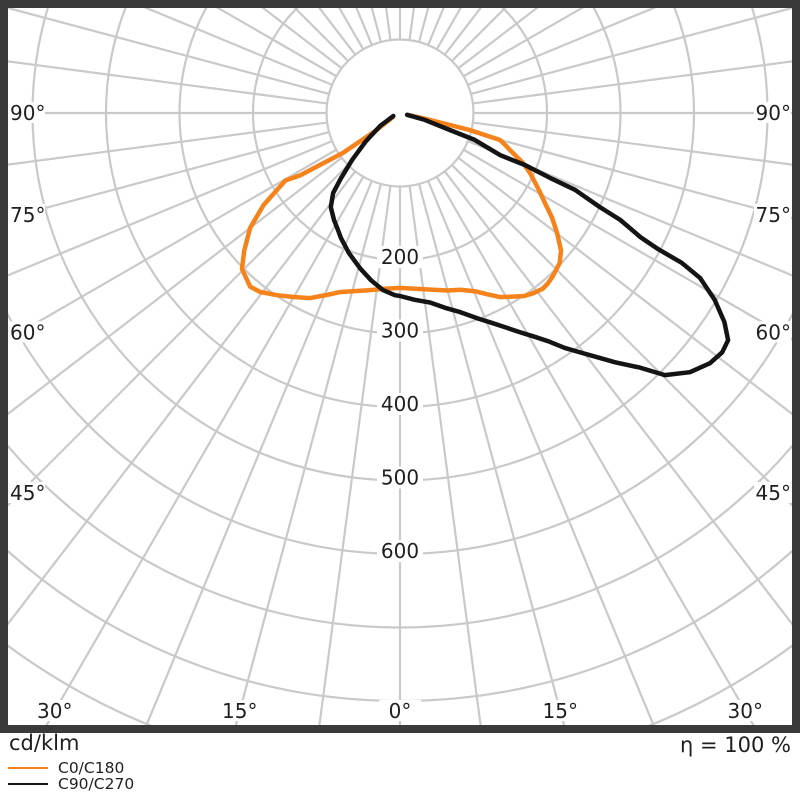 The height and width of the screenshot is (800, 800). I want to click on svg-text: 200, so click(400, 257).